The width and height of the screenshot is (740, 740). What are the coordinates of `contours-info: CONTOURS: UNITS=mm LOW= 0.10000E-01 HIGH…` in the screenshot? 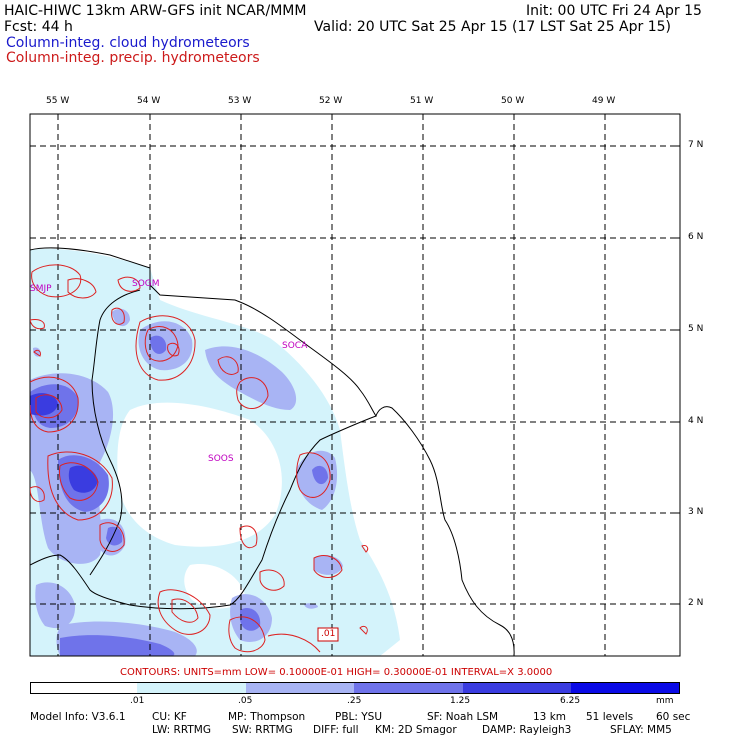 It's located at (336, 672).